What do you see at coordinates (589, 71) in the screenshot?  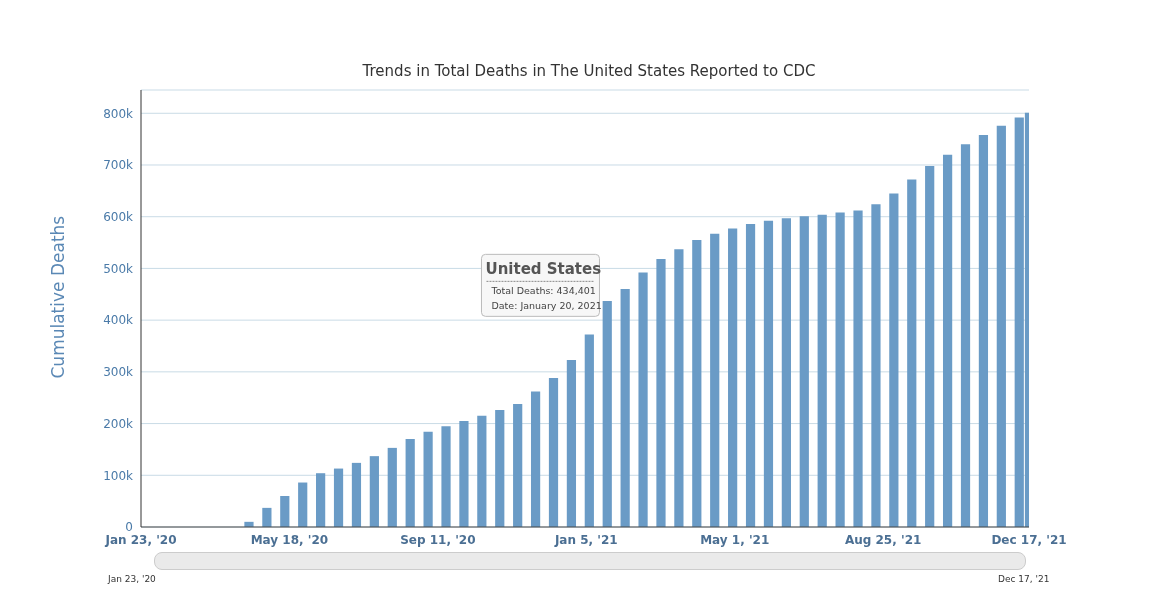 I see `chart-title: Trends in Total Deaths in The United States Reported to CDC` at bounding box center [589, 71].